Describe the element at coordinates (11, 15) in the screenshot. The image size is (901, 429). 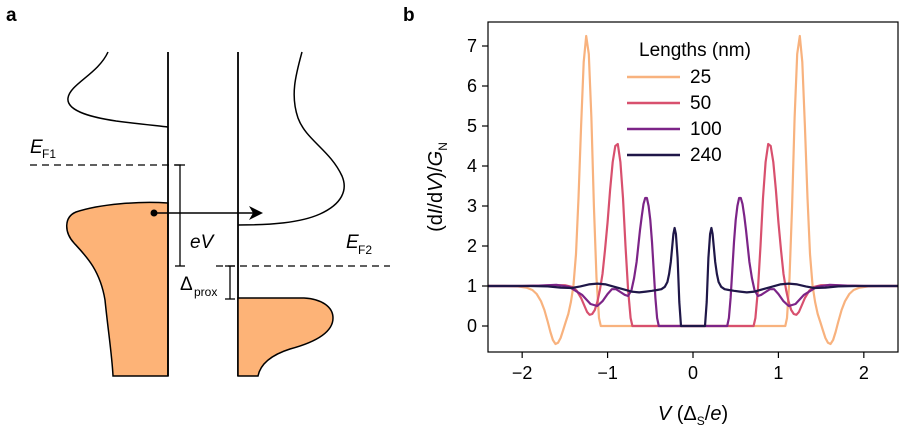
I see `panel-a-label: a` at that location.